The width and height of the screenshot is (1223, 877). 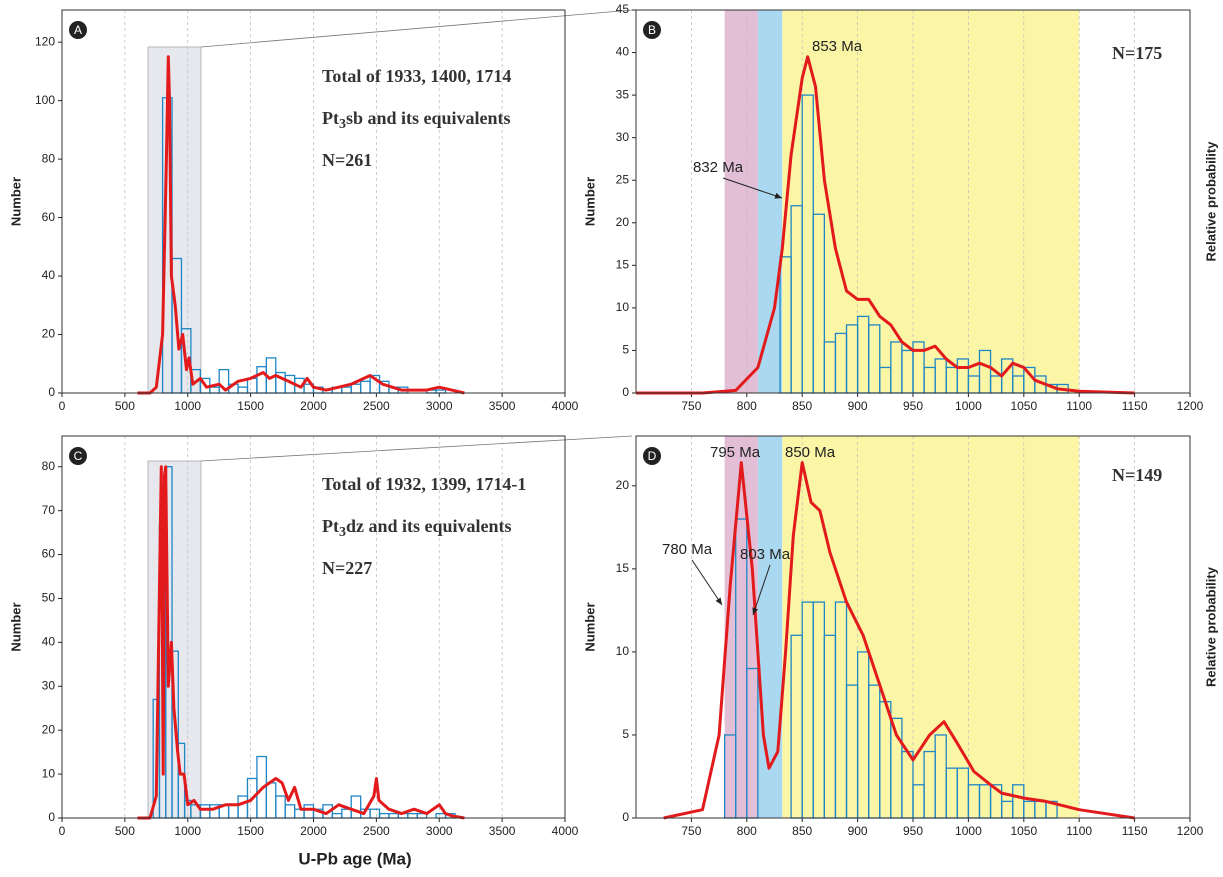 What do you see at coordinates (810, 452) in the screenshot?
I see `peak-label: 850 Ma` at bounding box center [810, 452].